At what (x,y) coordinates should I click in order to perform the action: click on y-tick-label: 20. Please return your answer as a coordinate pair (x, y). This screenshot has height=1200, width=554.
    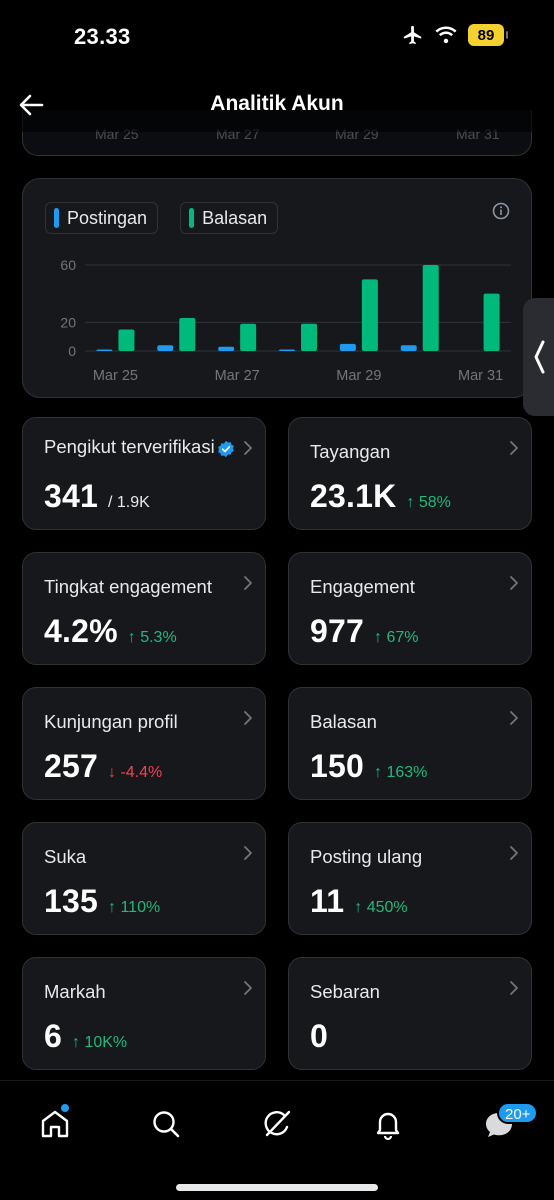
    Looking at the image, I should click on (68, 322).